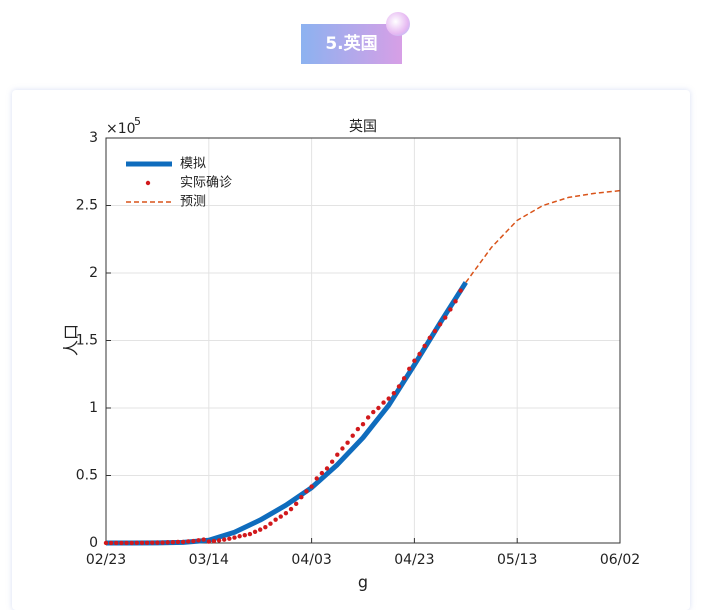 Image resolution: width=705 pixels, height=610 pixels. Describe the element at coordinates (137, 121) in the screenshot. I see `y-scale-exponent: 5` at that location.